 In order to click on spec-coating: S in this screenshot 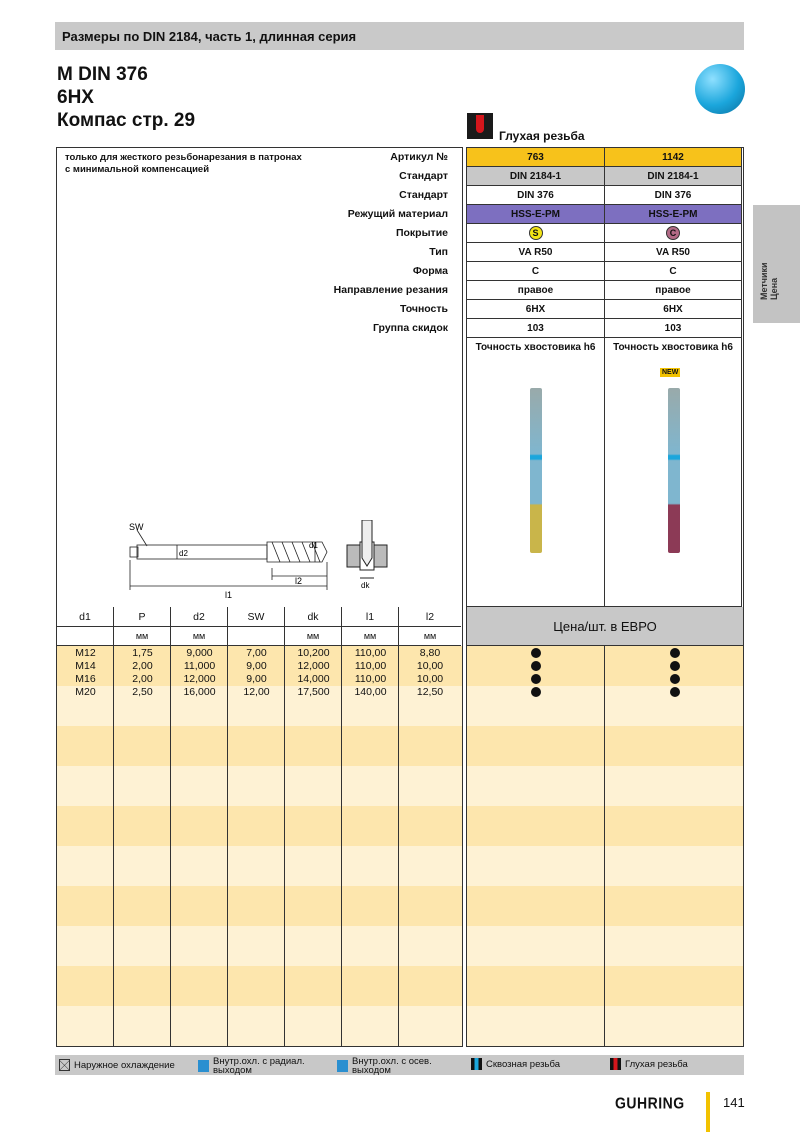, I will do `click(536, 233)`.